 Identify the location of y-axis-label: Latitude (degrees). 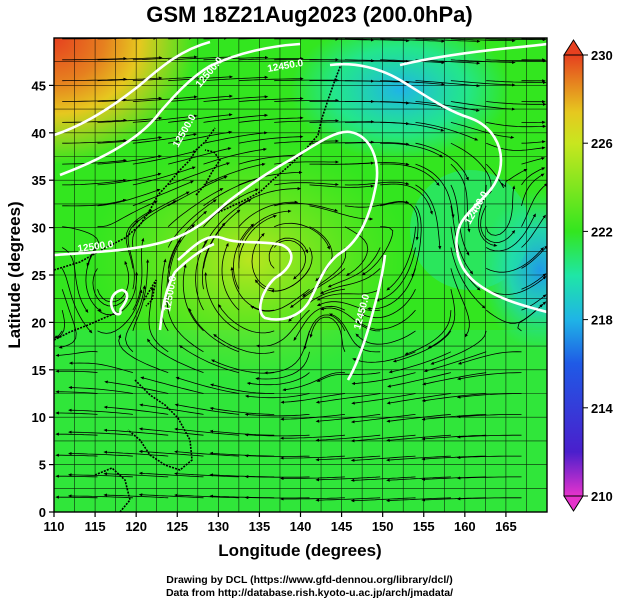
(14, 274).